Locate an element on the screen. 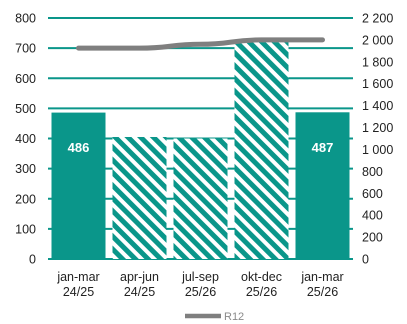 The height and width of the screenshot is (324, 407). r12-series-line is located at coordinates (200, 44).